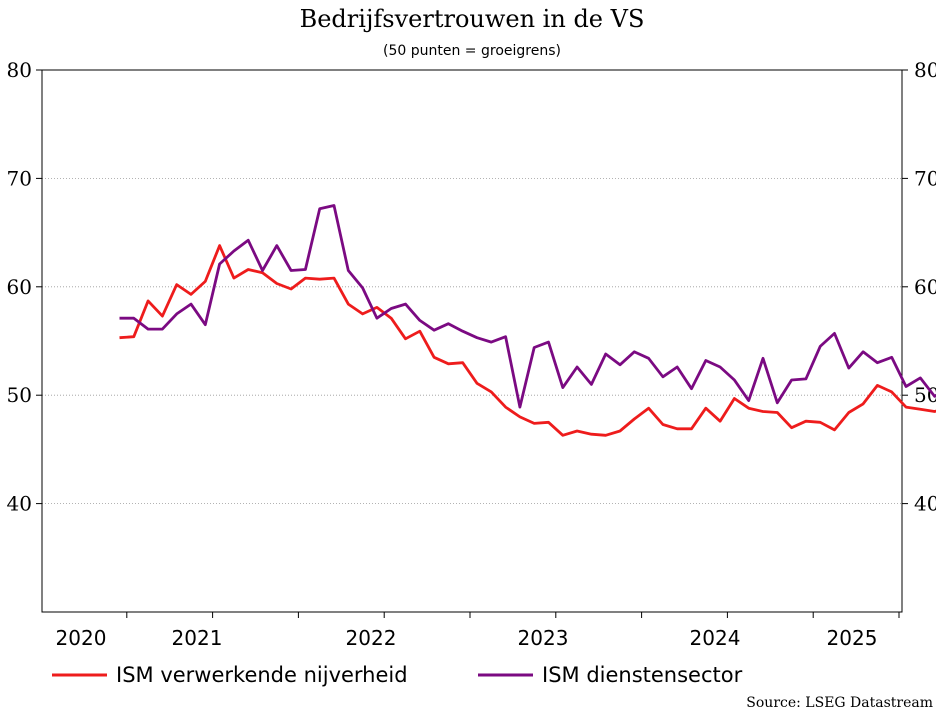 The height and width of the screenshot is (711, 936). Describe the element at coordinates (472, 51) in the screenshot. I see `chart-subtitle: (50 punten = groeigrens)` at that location.